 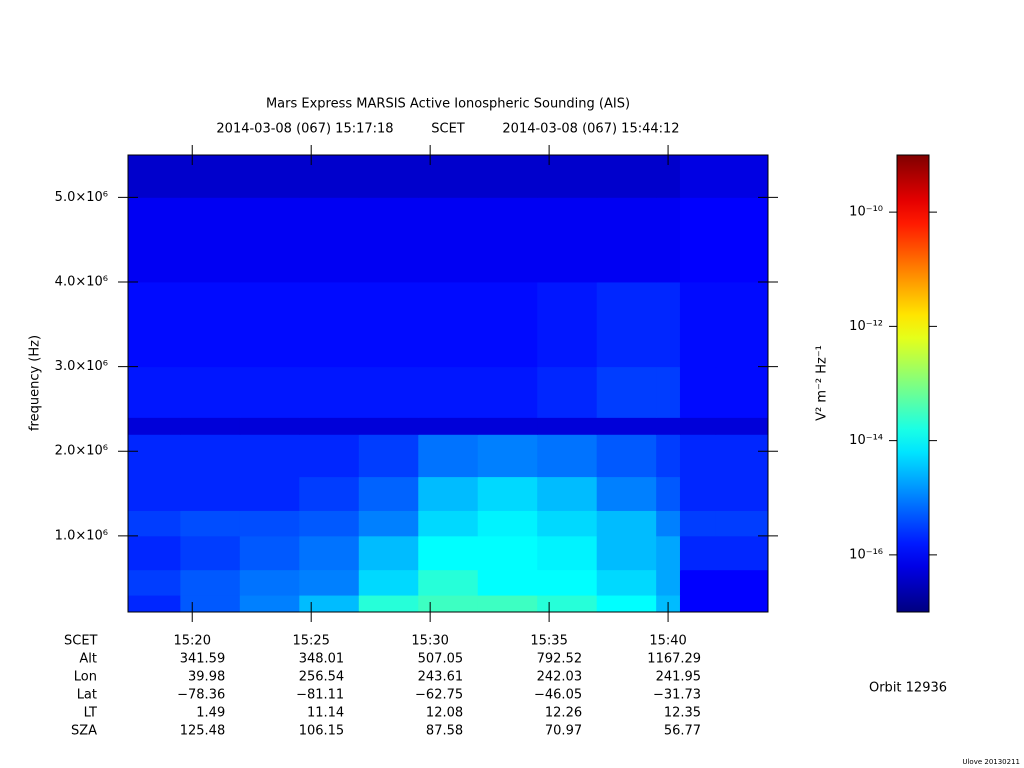 What do you see at coordinates (441, 659) in the screenshot?
I see `ephemeris-value: 507.05` at bounding box center [441, 659].